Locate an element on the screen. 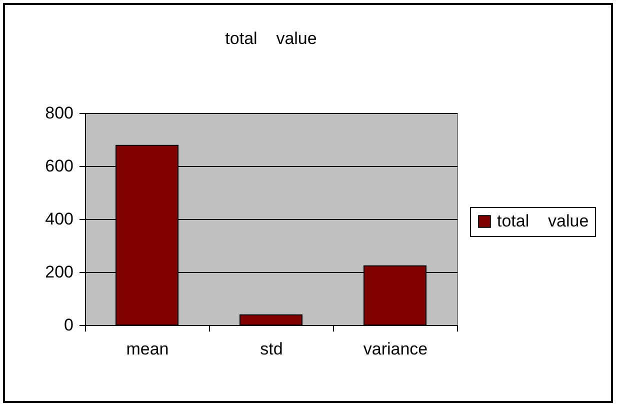 This screenshot has height=408, width=618. x-tick-label: std is located at coordinates (271, 349).